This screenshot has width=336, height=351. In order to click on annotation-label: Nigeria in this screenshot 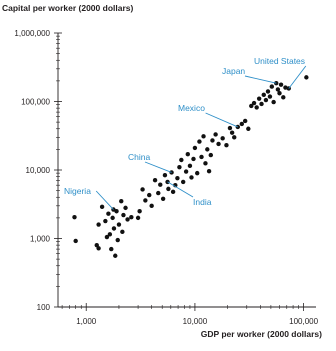, I will do `click(77, 191)`.